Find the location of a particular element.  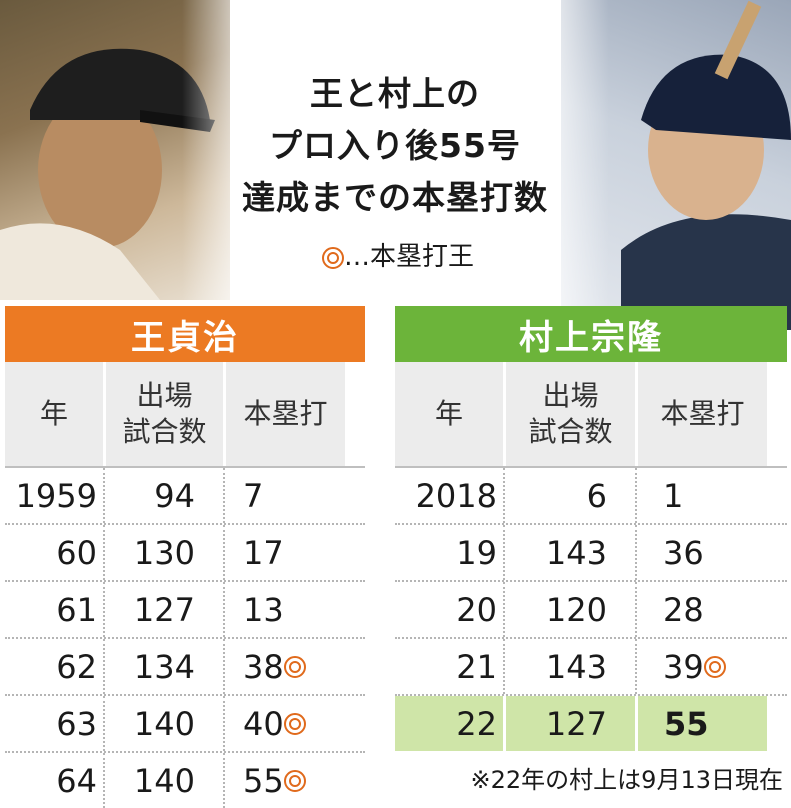

headline-line: 王と村上の is located at coordinates (395, 93).